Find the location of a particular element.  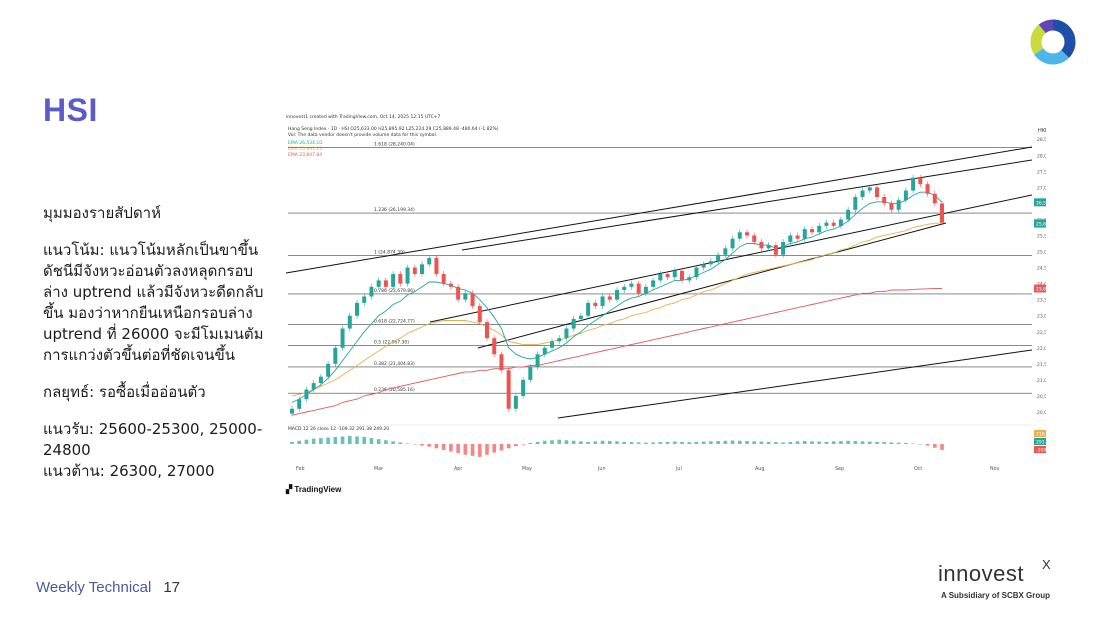

y-tick-label: 23,500.00 is located at coordinates (1041, 301).